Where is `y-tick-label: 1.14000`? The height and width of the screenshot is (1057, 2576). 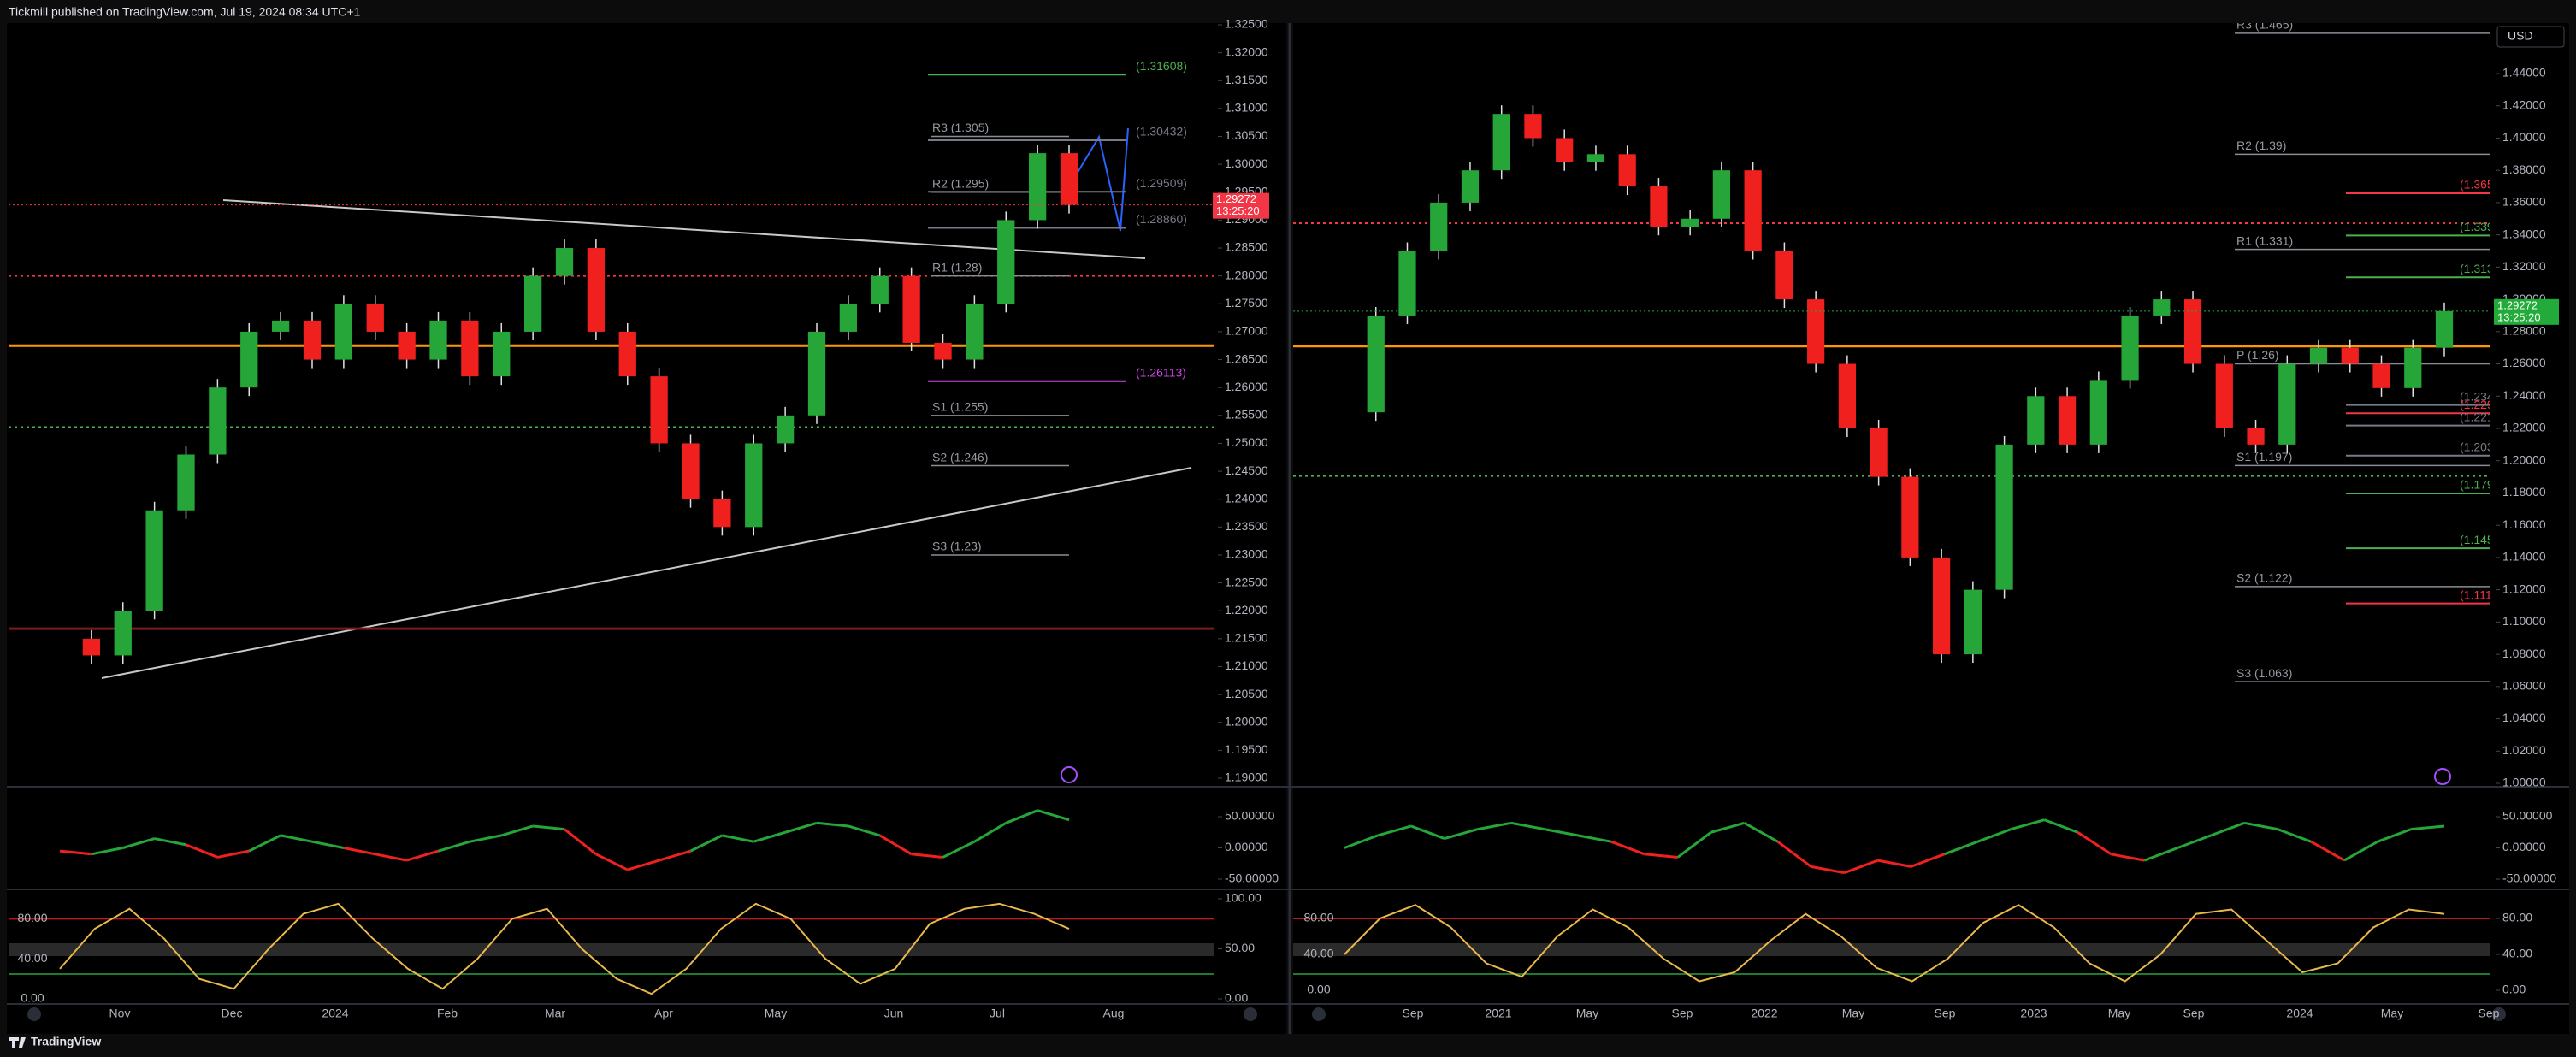 y-tick-label: 1.14000 is located at coordinates (2524, 557).